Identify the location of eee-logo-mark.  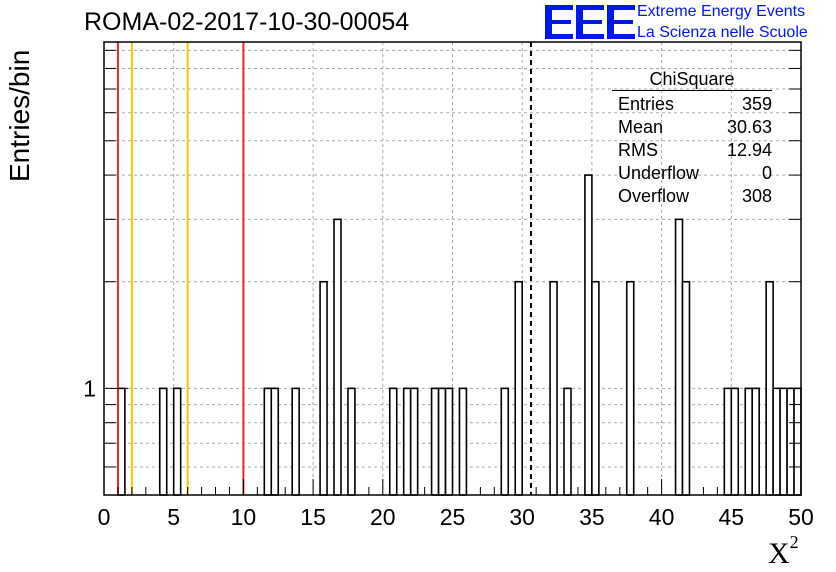
(590, 22).